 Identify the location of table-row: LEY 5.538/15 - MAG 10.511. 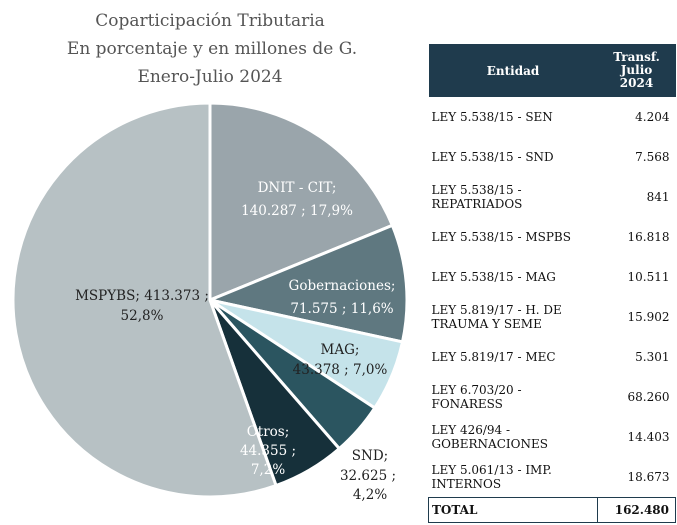
(552, 277).